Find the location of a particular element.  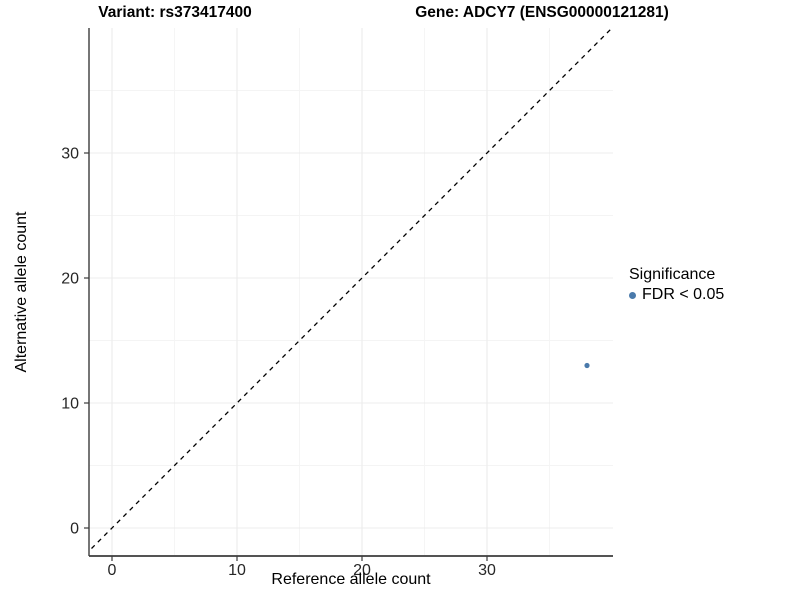

legend: Significance FDR < 0.05 is located at coordinates (676, 285).